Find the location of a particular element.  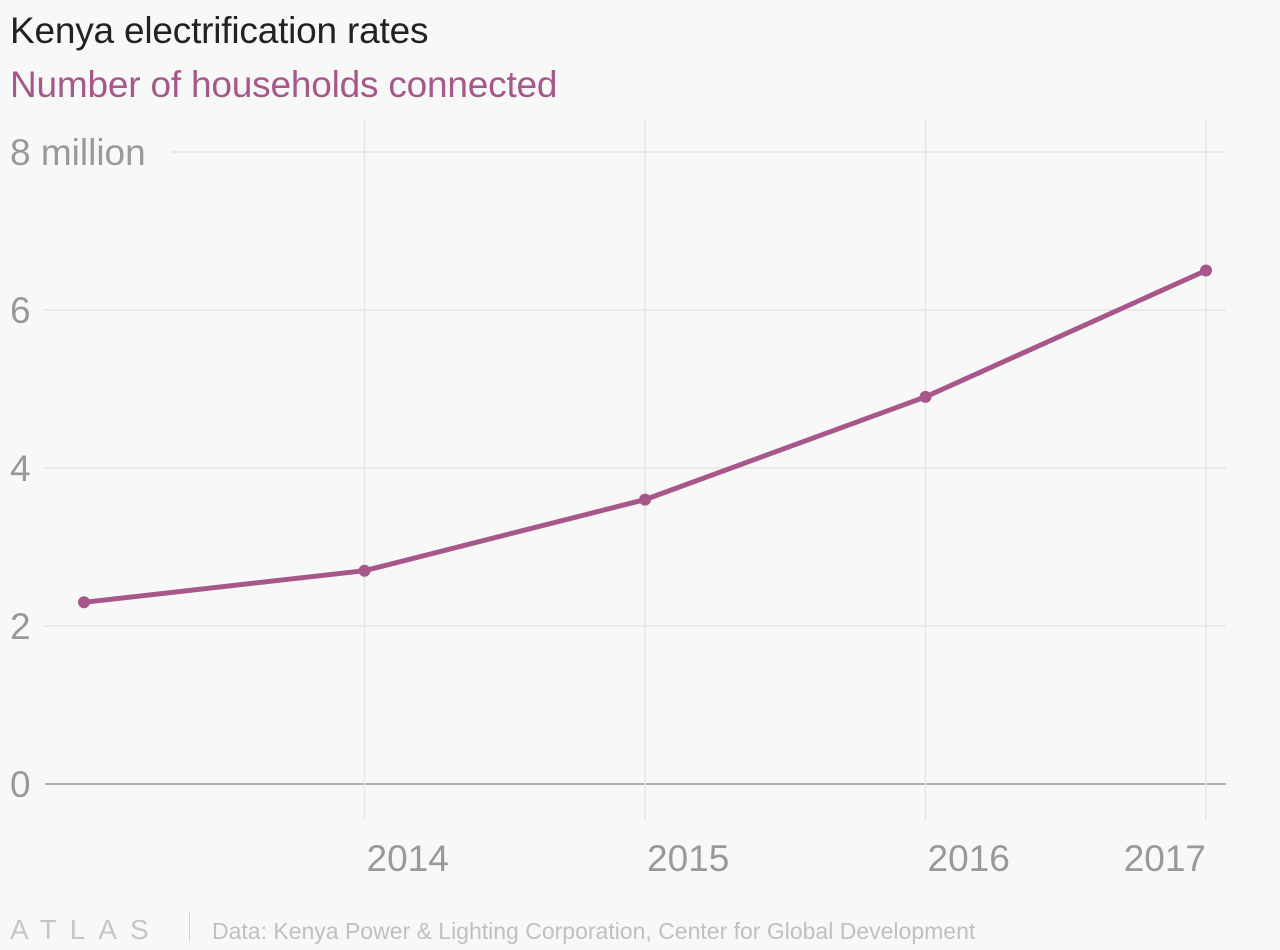

y-tick-label: 2 is located at coordinates (20, 626).